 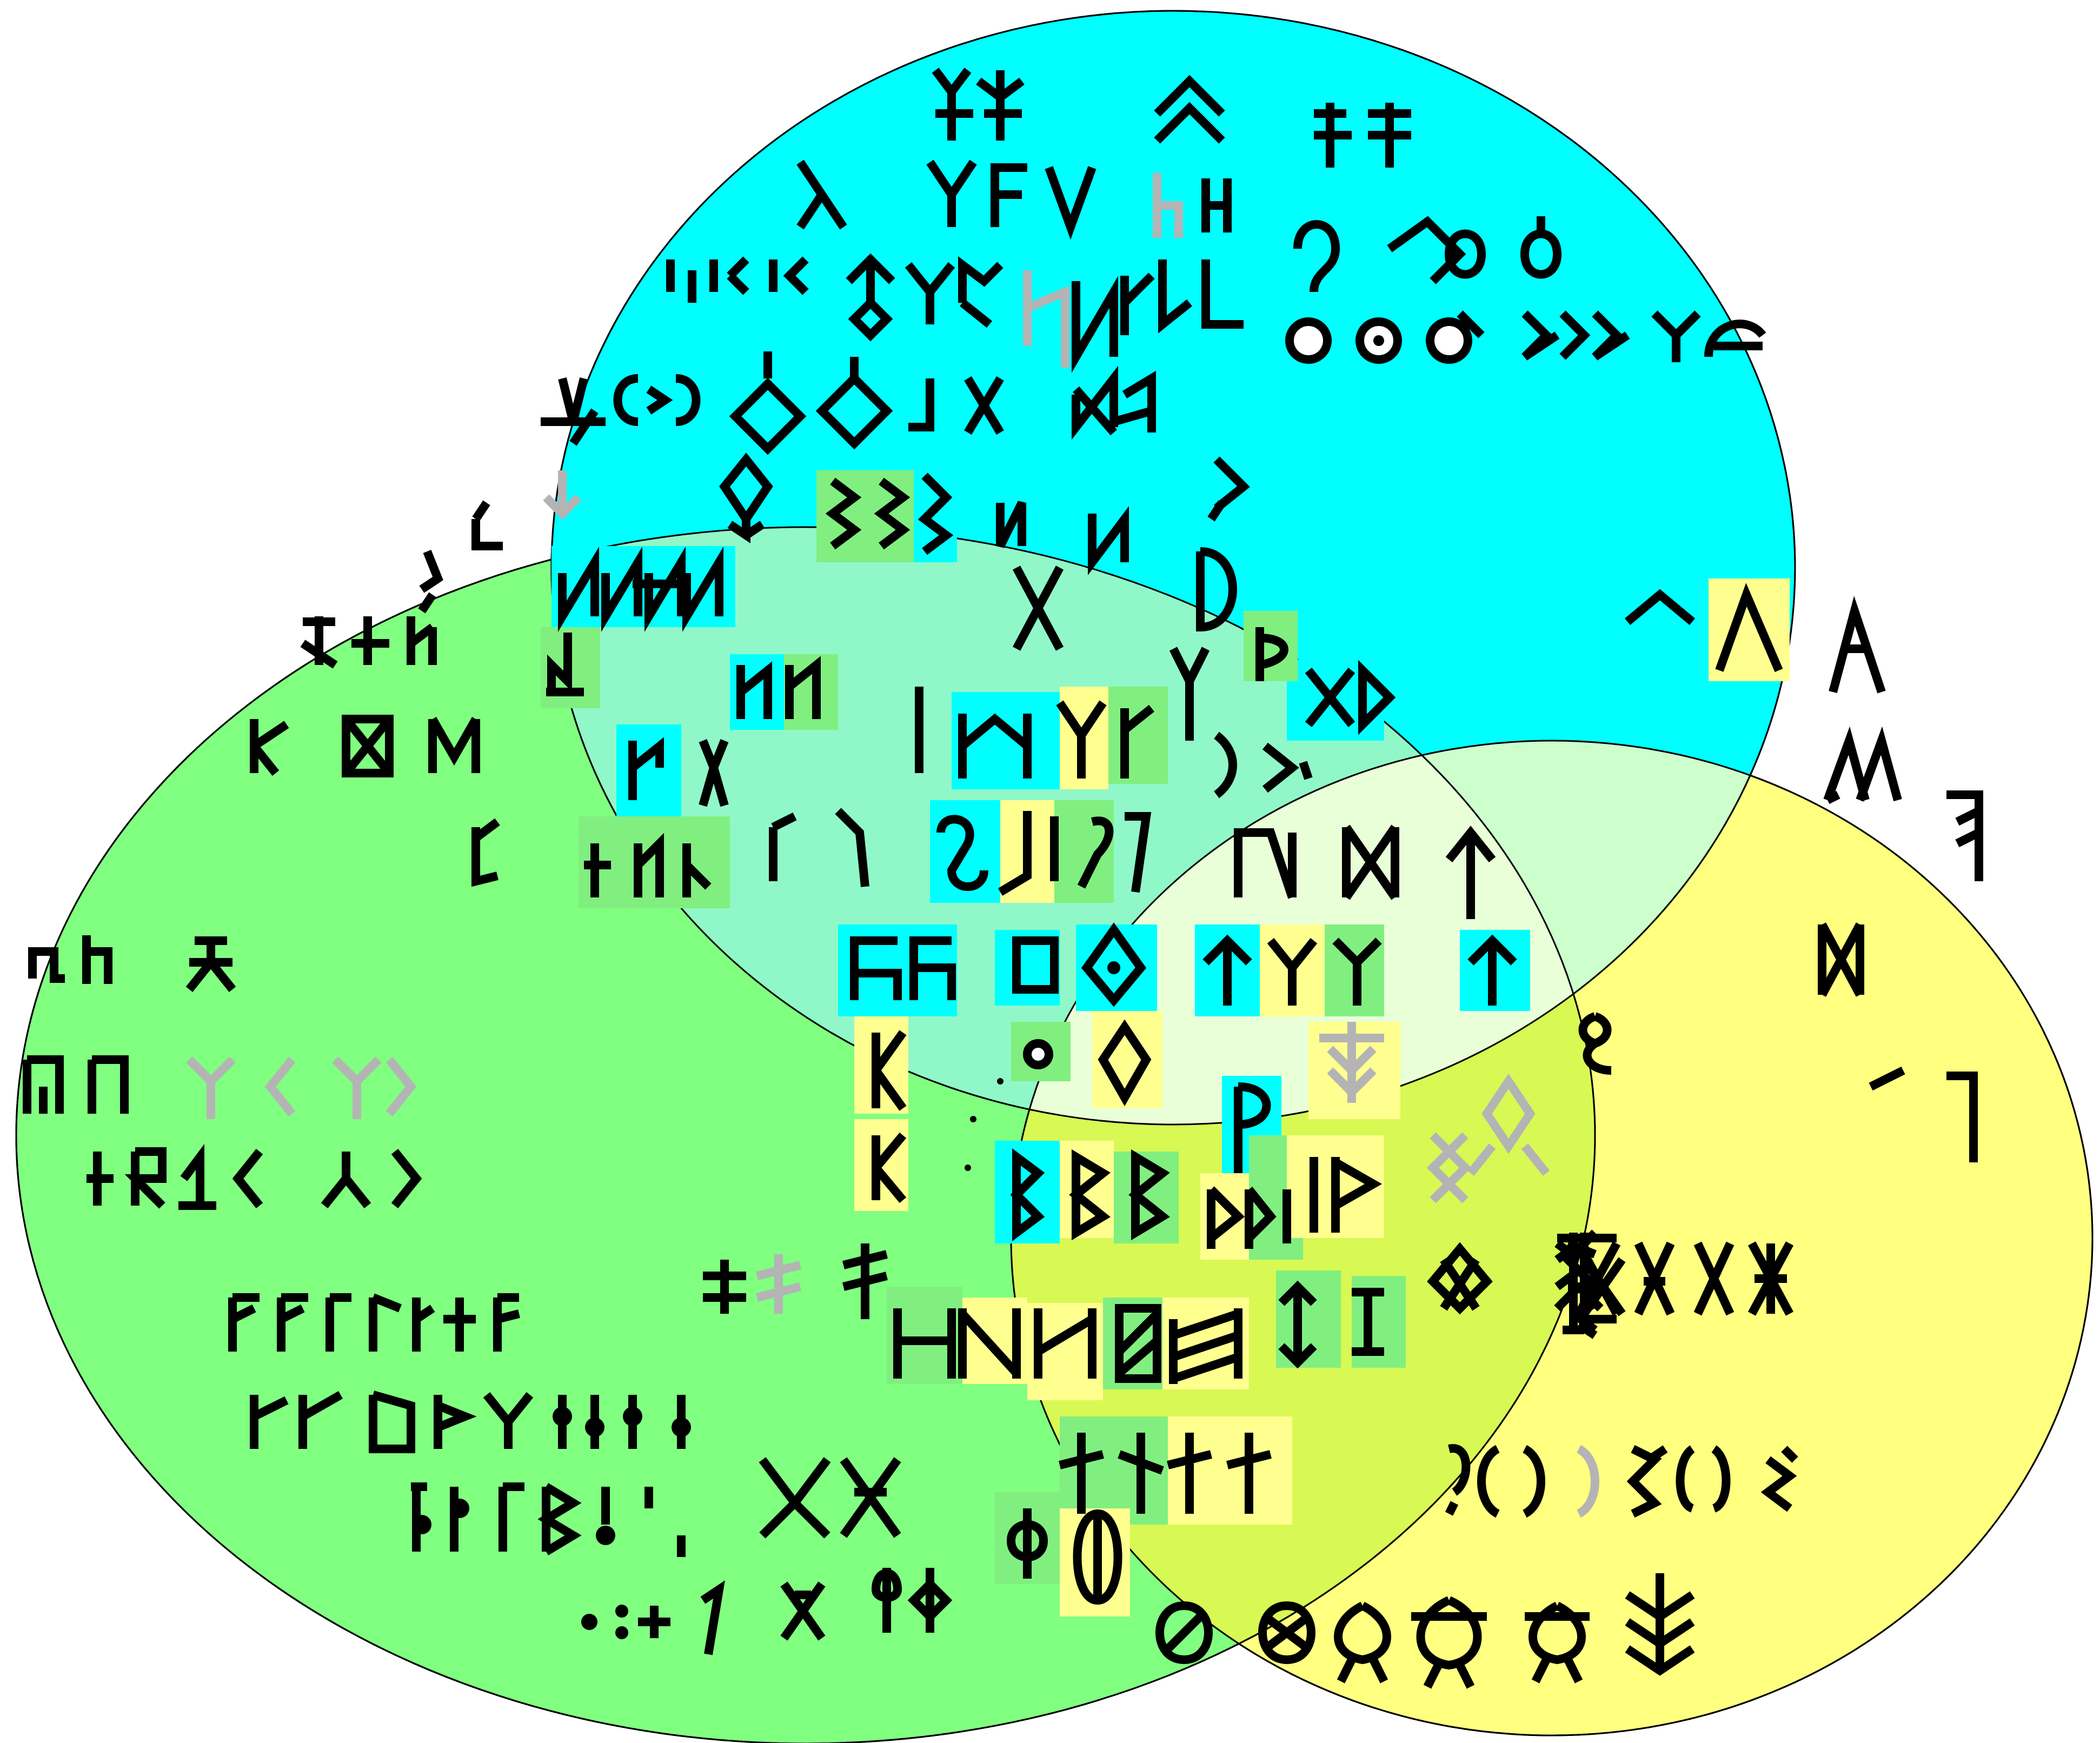 What do you see at coordinates (1309, 340) in the screenshot?
I see `circle-glyph` at bounding box center [1309, 340].